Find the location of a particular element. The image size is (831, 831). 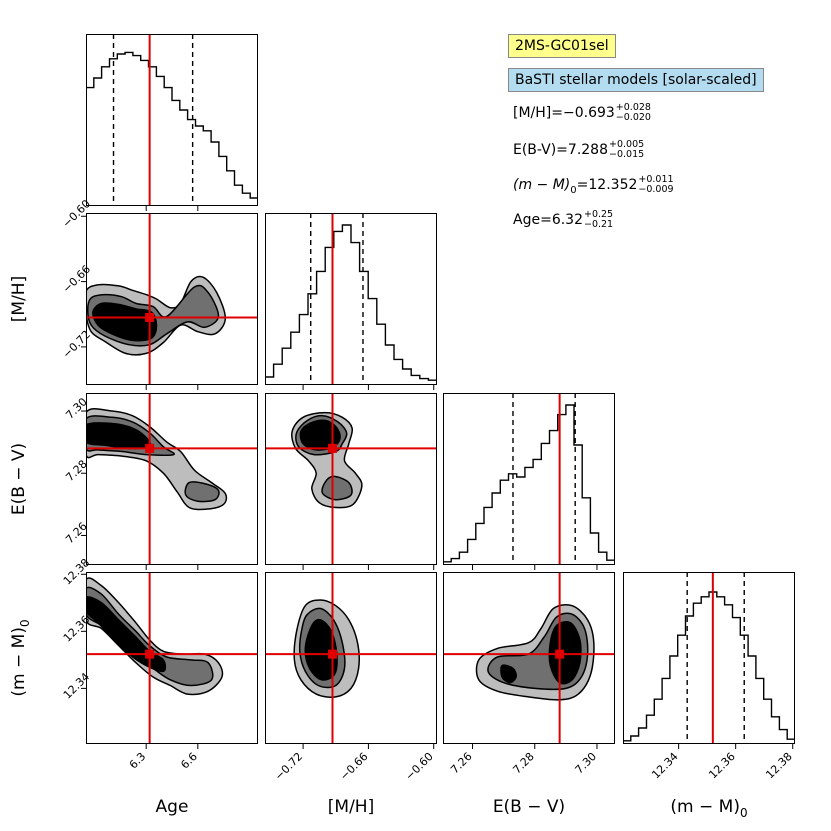

panel-mh-vs-mh is located at coordinates (351, 301).